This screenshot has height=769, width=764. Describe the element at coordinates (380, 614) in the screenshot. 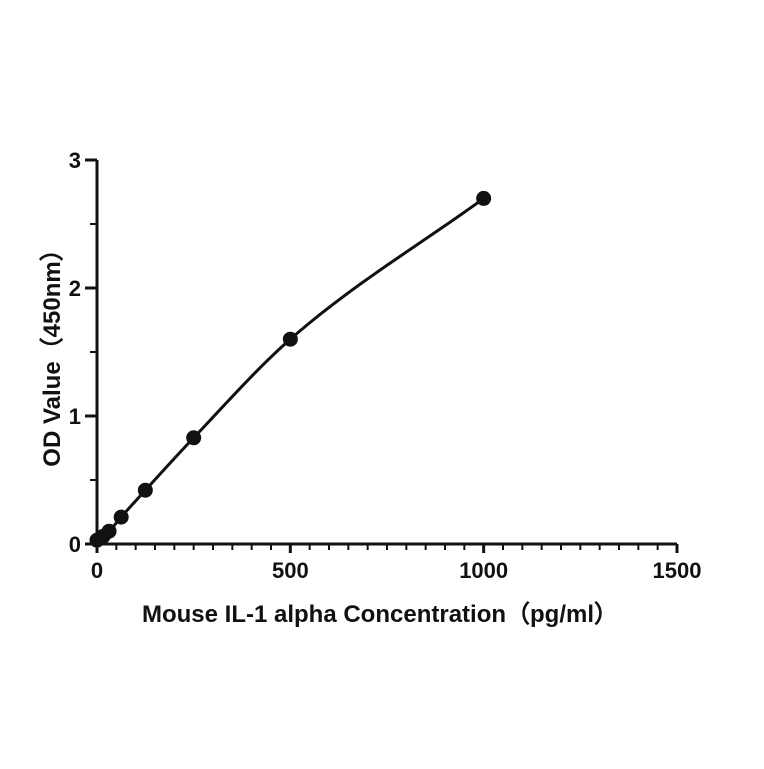

I see `x-axis-title: Mouse IL-1 alpha Concentration（pg/ml）` at that location.